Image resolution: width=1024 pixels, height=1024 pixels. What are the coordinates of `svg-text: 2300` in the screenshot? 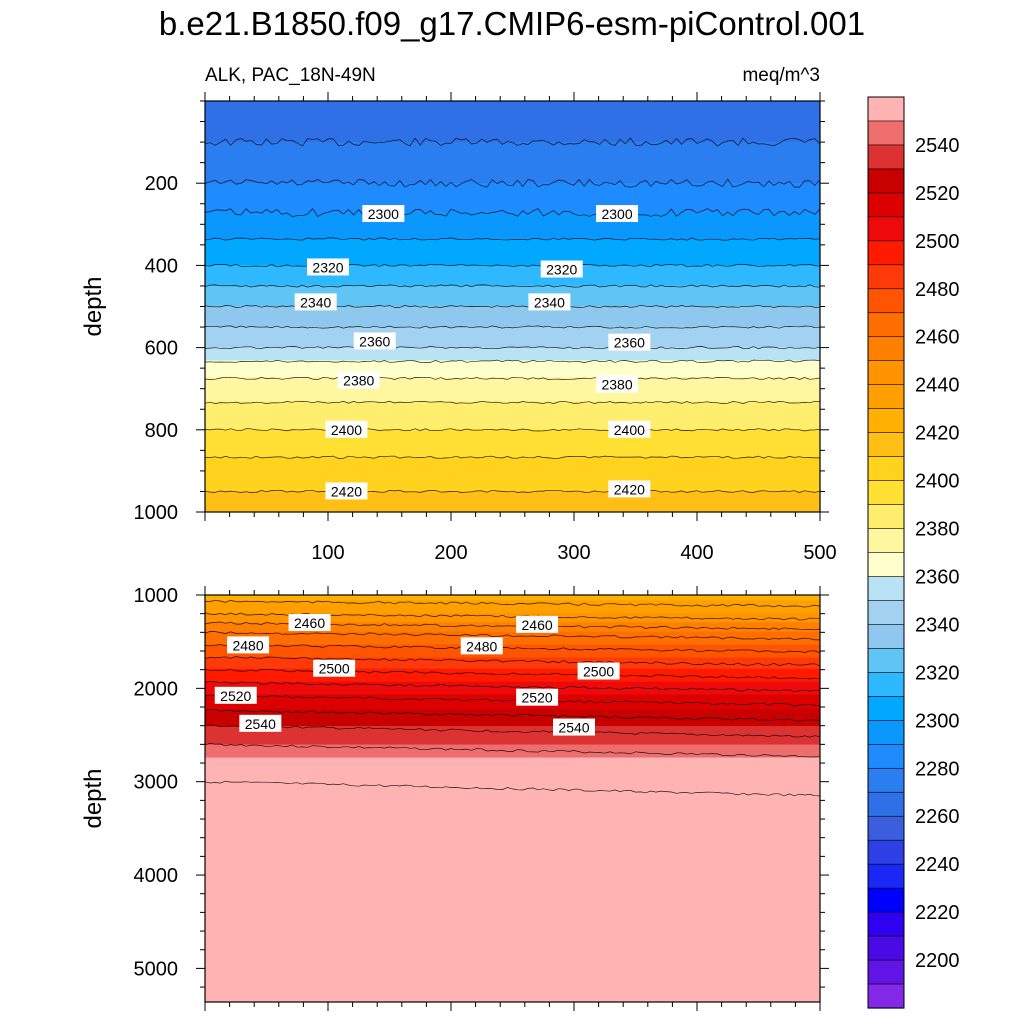 It's located at (383, 214).